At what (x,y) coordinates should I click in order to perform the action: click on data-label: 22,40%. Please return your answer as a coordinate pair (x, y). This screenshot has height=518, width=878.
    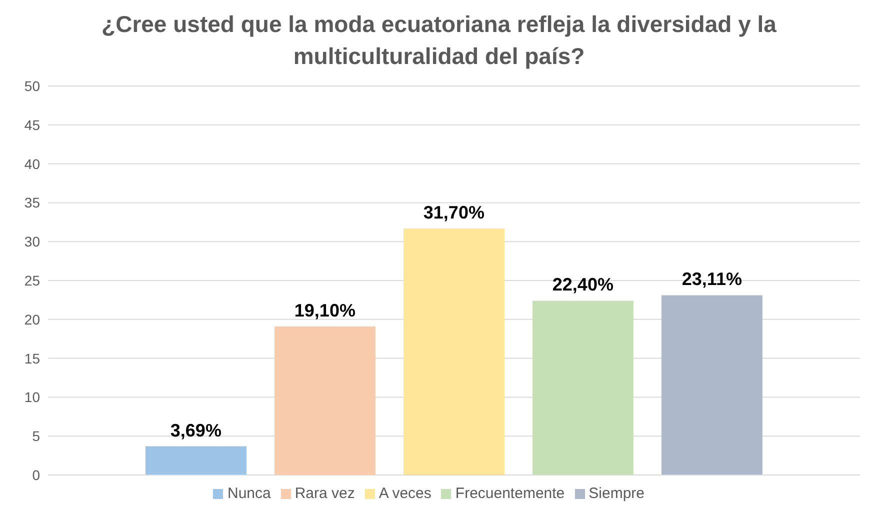
    Looking at the image, I should click on (583, 284).